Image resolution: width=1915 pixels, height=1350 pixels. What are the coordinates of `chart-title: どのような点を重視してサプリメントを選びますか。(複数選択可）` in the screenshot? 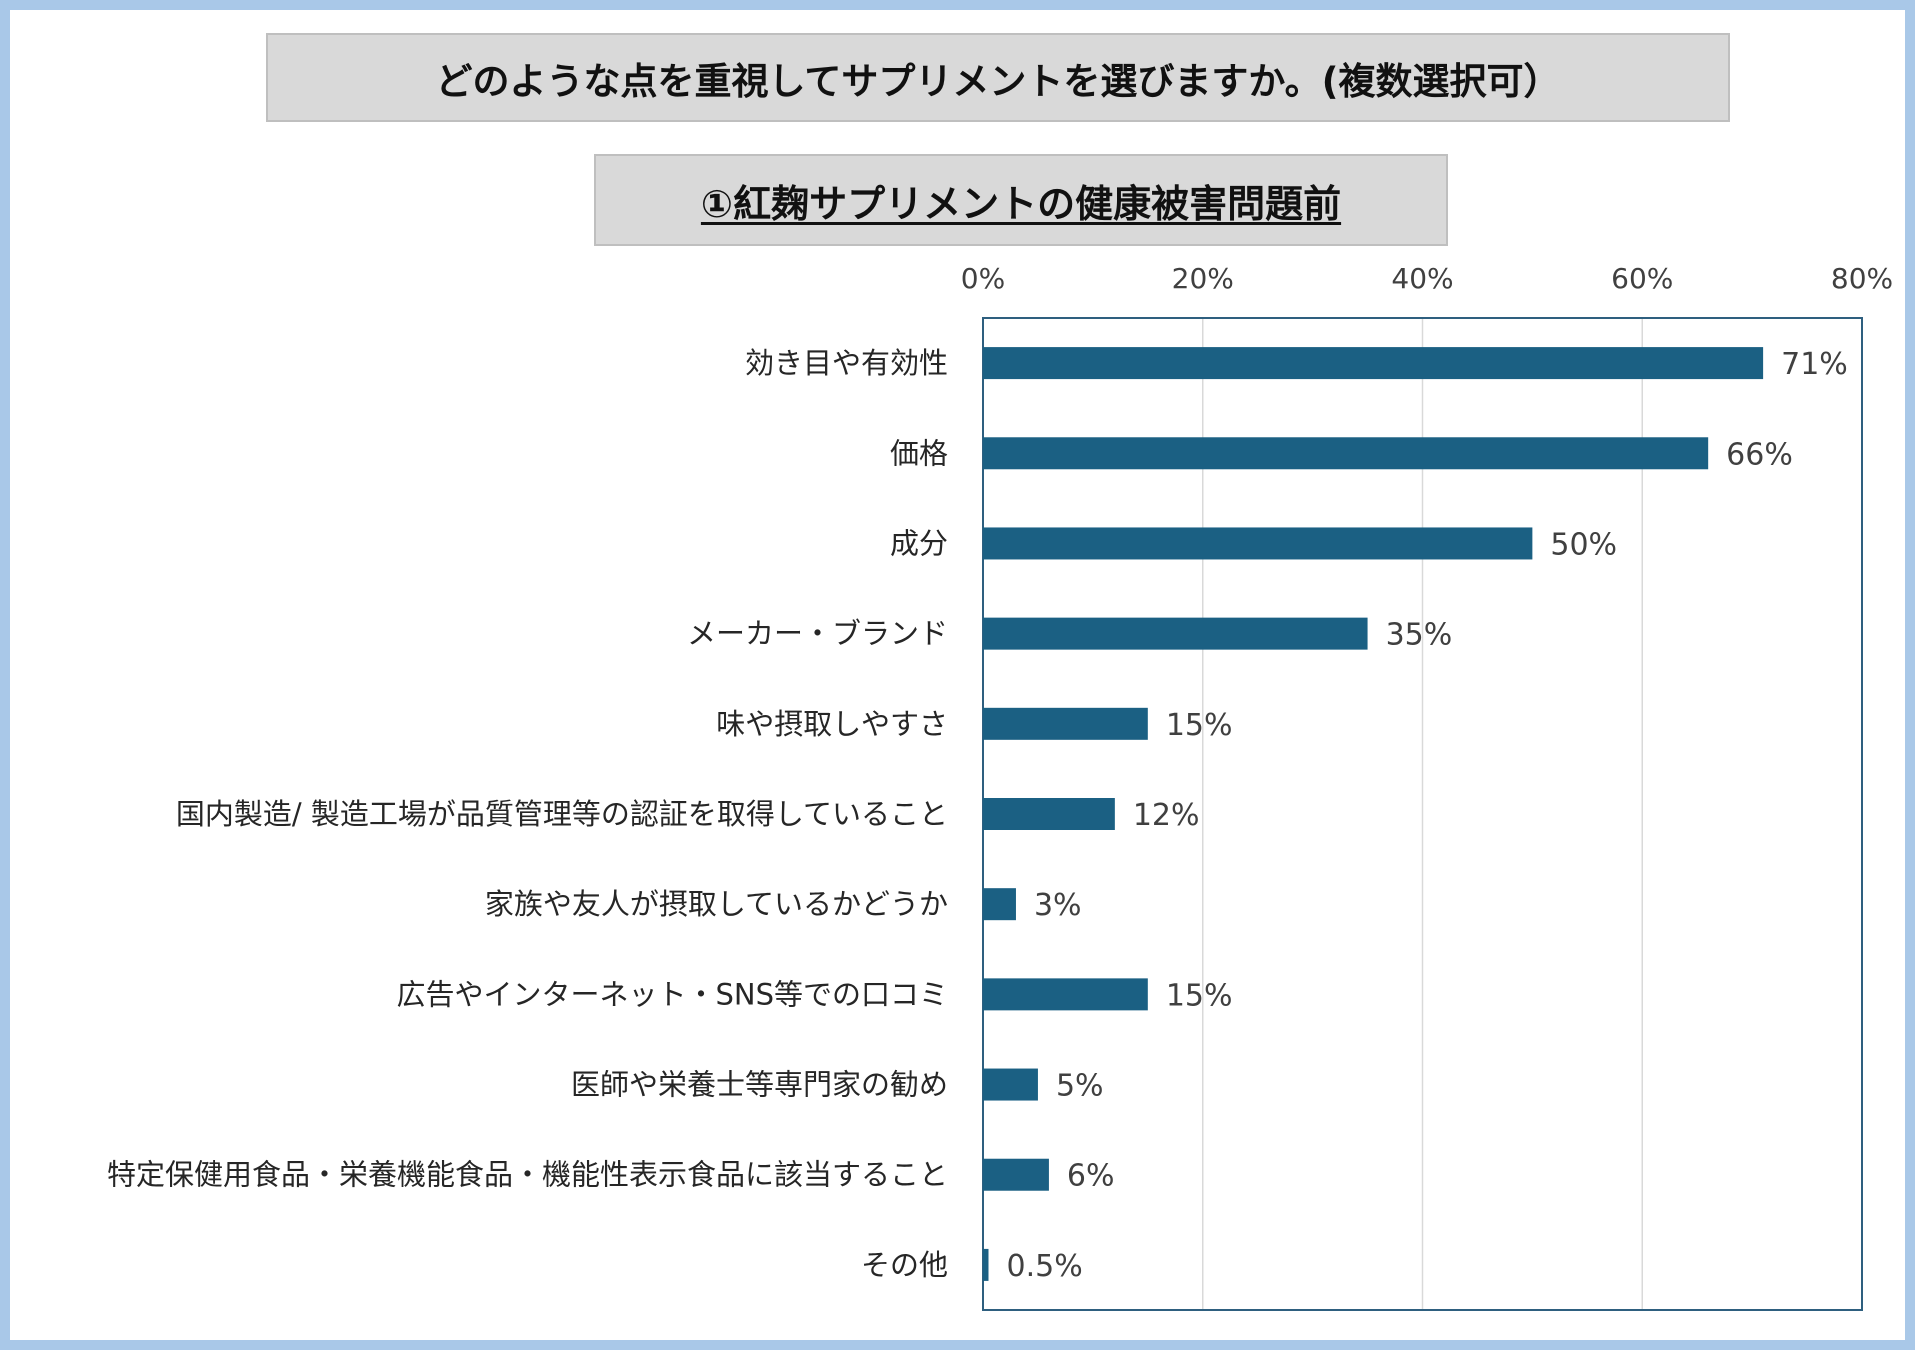 It's located at (998, 77).